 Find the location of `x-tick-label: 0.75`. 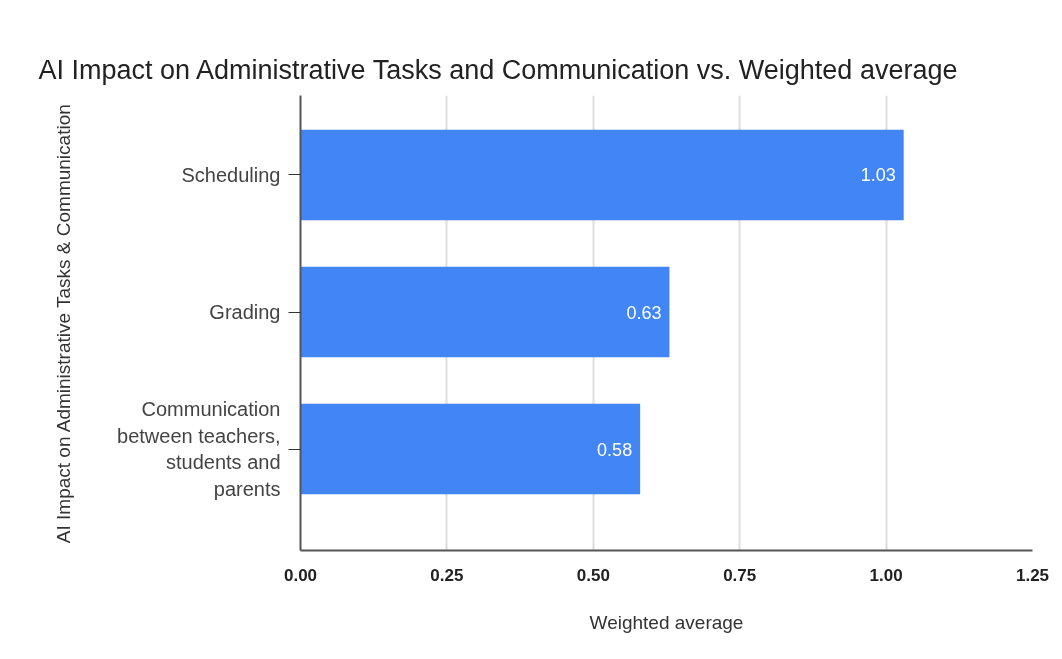

x-tick-label: 0.75 is located at coordinates (740, 575).